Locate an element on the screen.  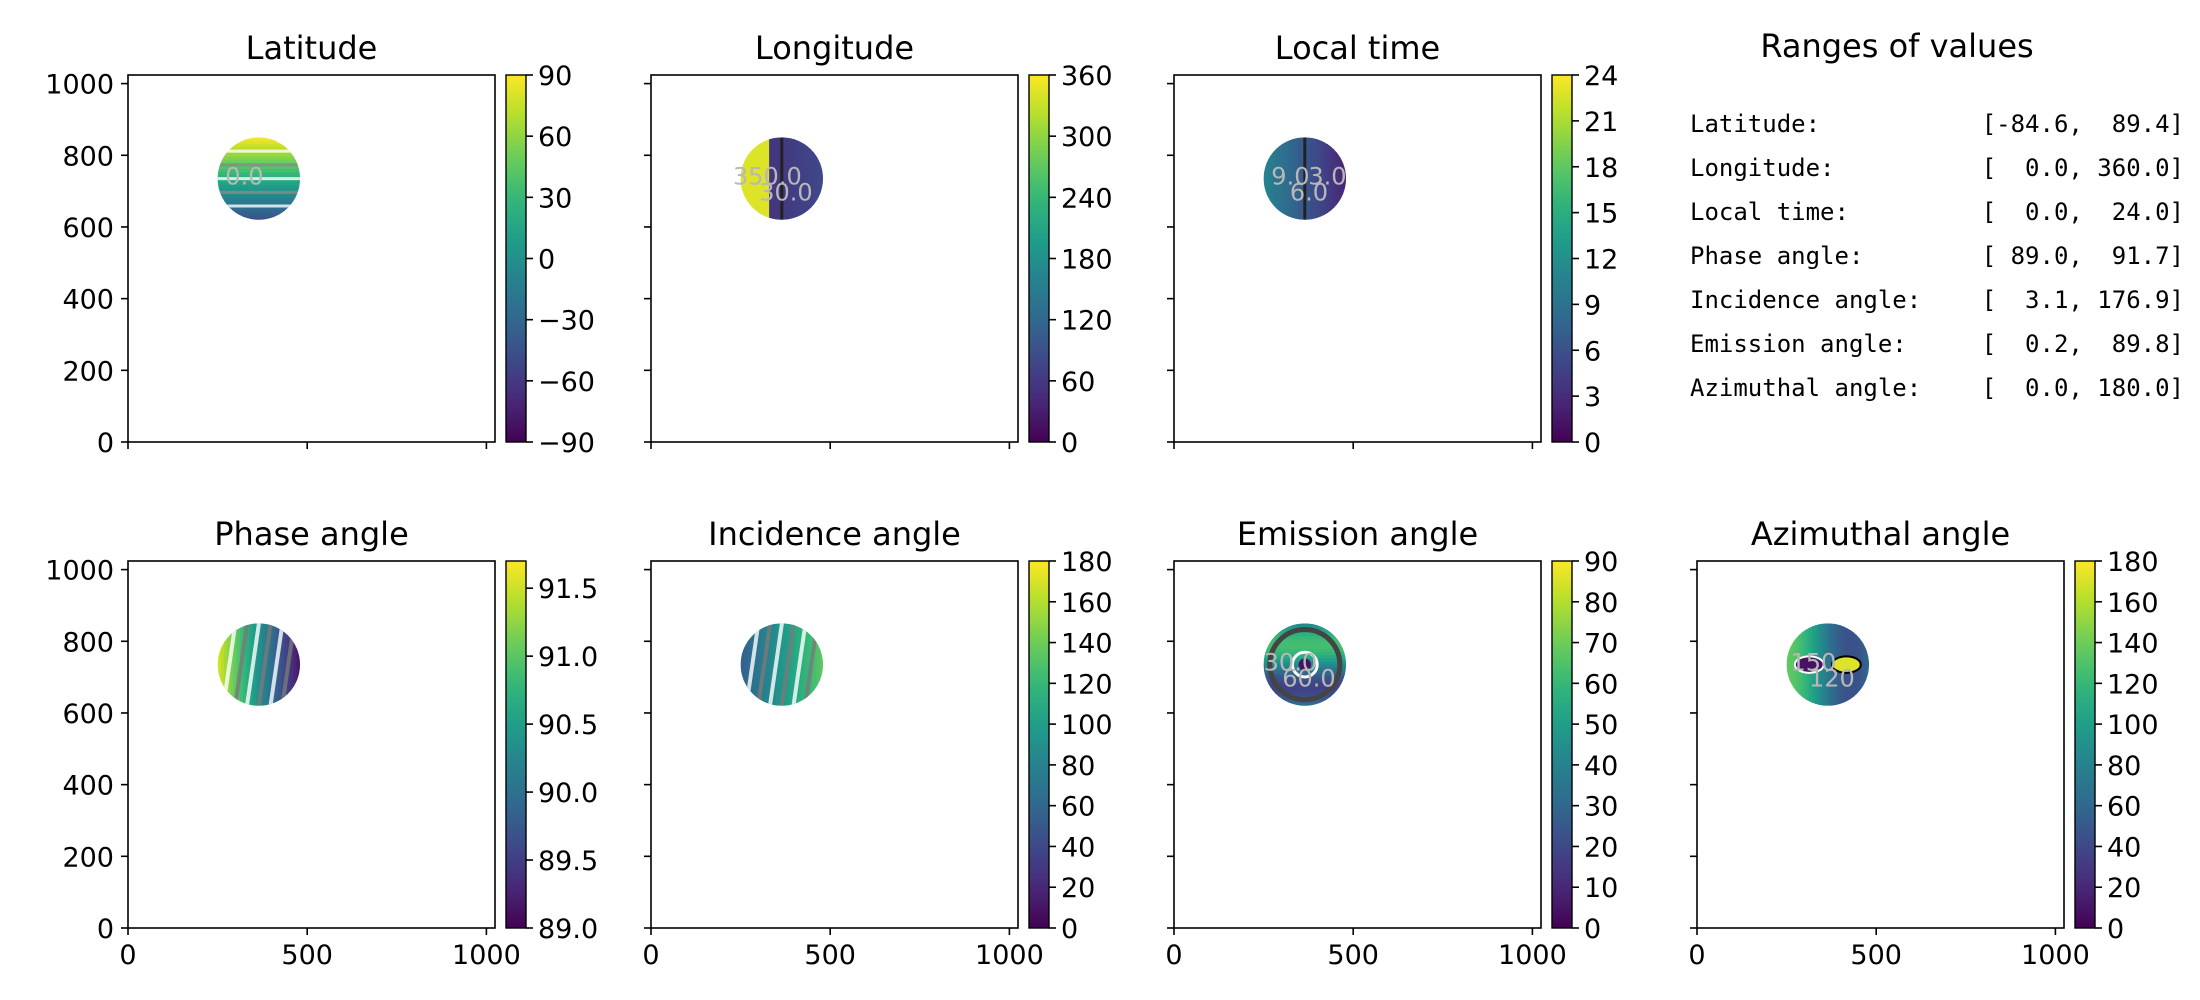
colorbar-tick-label: 15 is located at coordinates (1601, 214).